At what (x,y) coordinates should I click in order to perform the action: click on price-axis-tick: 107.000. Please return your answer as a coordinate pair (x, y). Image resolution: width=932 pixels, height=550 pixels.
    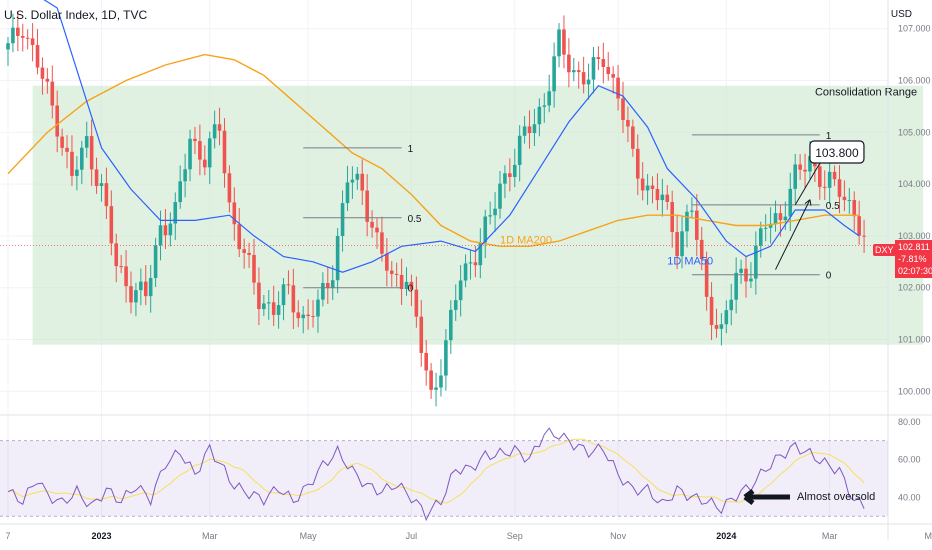
    Looking at the image, I should click on (914, 29).